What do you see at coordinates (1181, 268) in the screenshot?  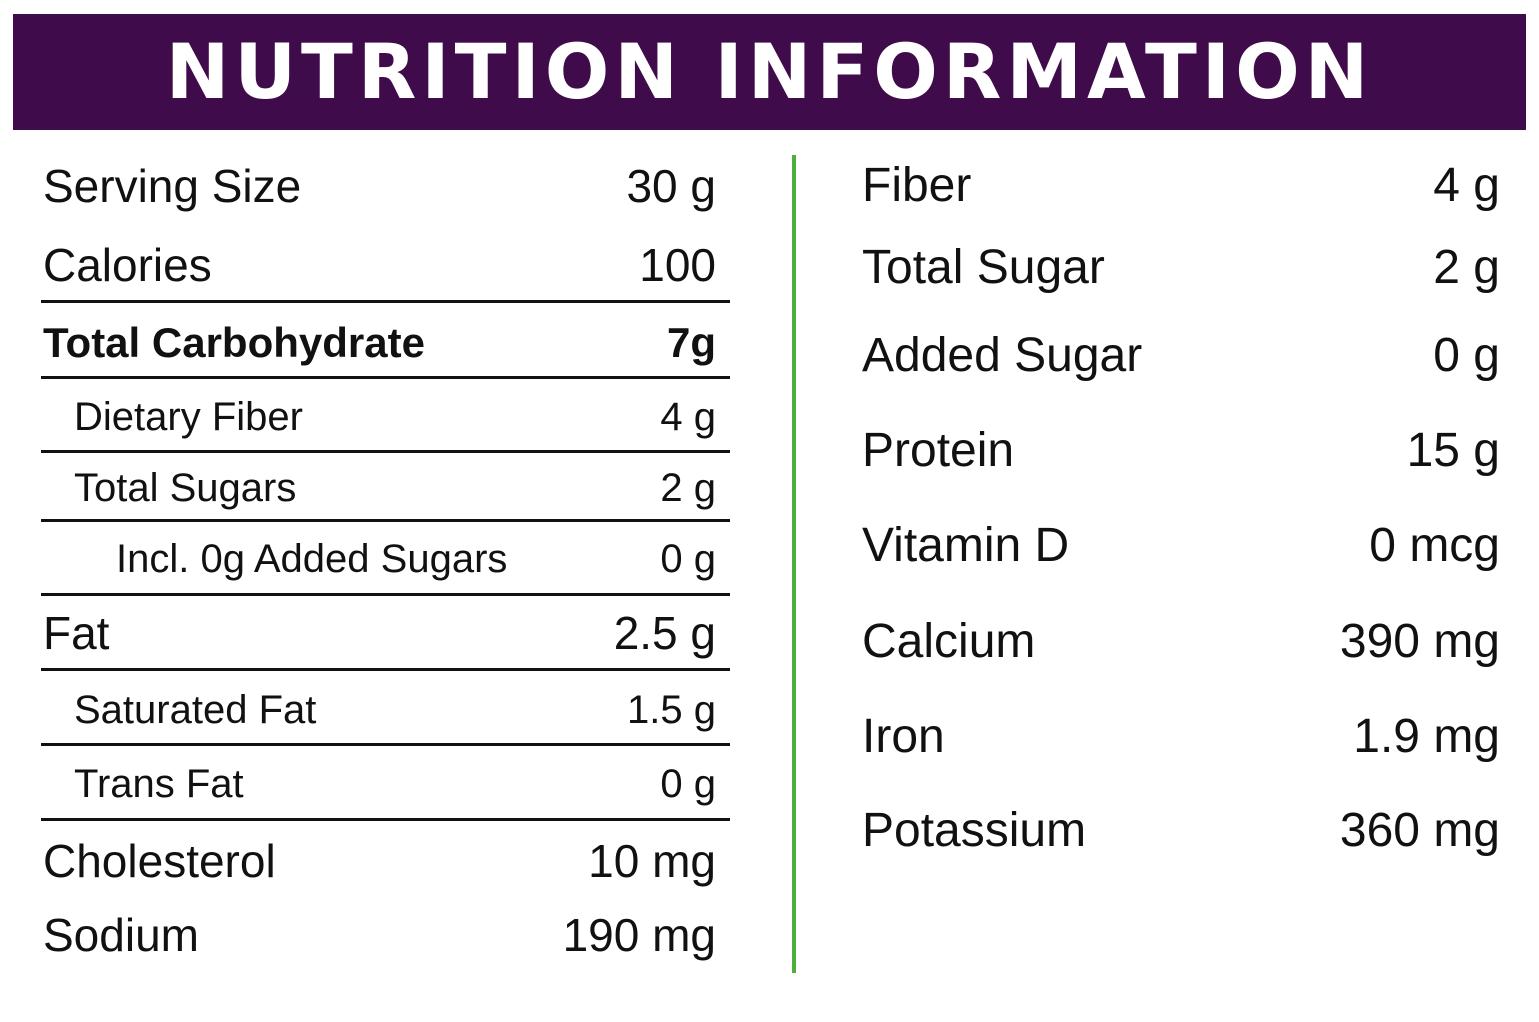 I see `nutrient-row-total-sugar: Total Sugar 2 g` at bounding box center [1181, 268].